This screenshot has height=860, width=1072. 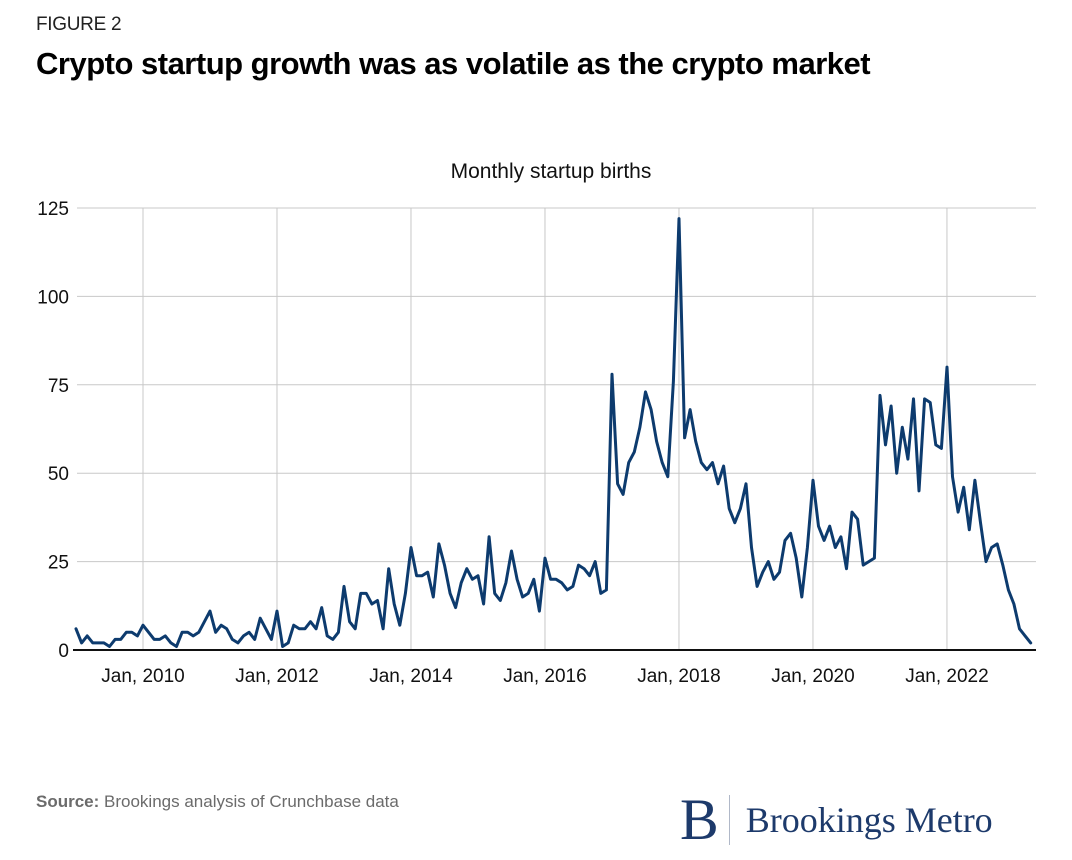 What do you see at coordinates (699, 819) in the screenshot?
I see `brookings-b-logo-icon: B` at bounding box center [699, 819].